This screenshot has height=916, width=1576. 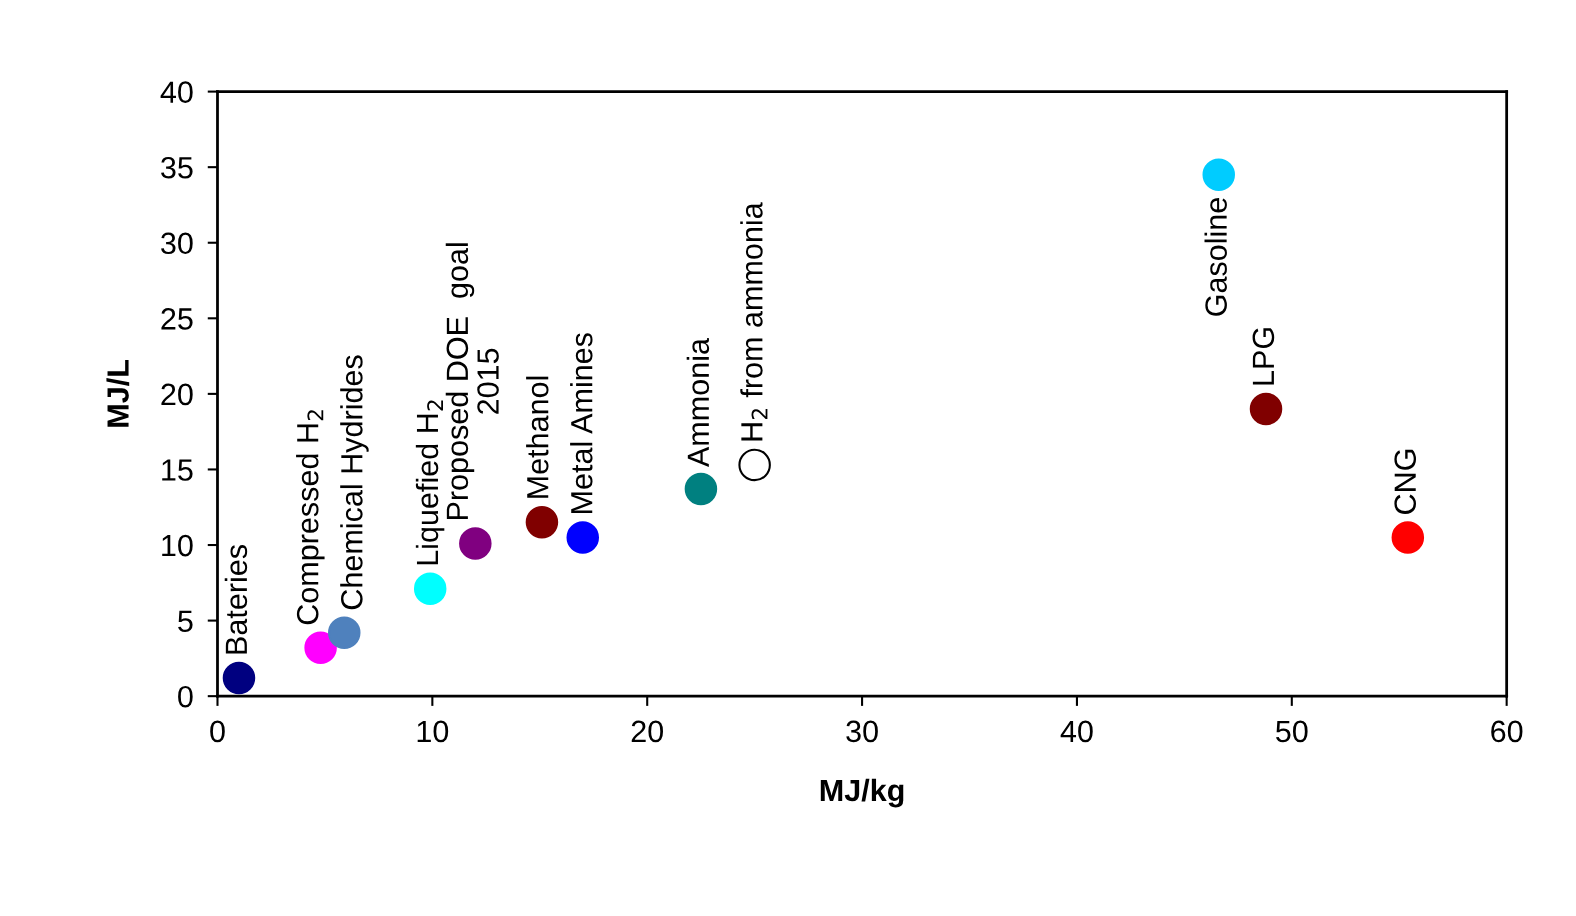 I want to click on text: Chemical Hydrides, so click(x=354, y=482).